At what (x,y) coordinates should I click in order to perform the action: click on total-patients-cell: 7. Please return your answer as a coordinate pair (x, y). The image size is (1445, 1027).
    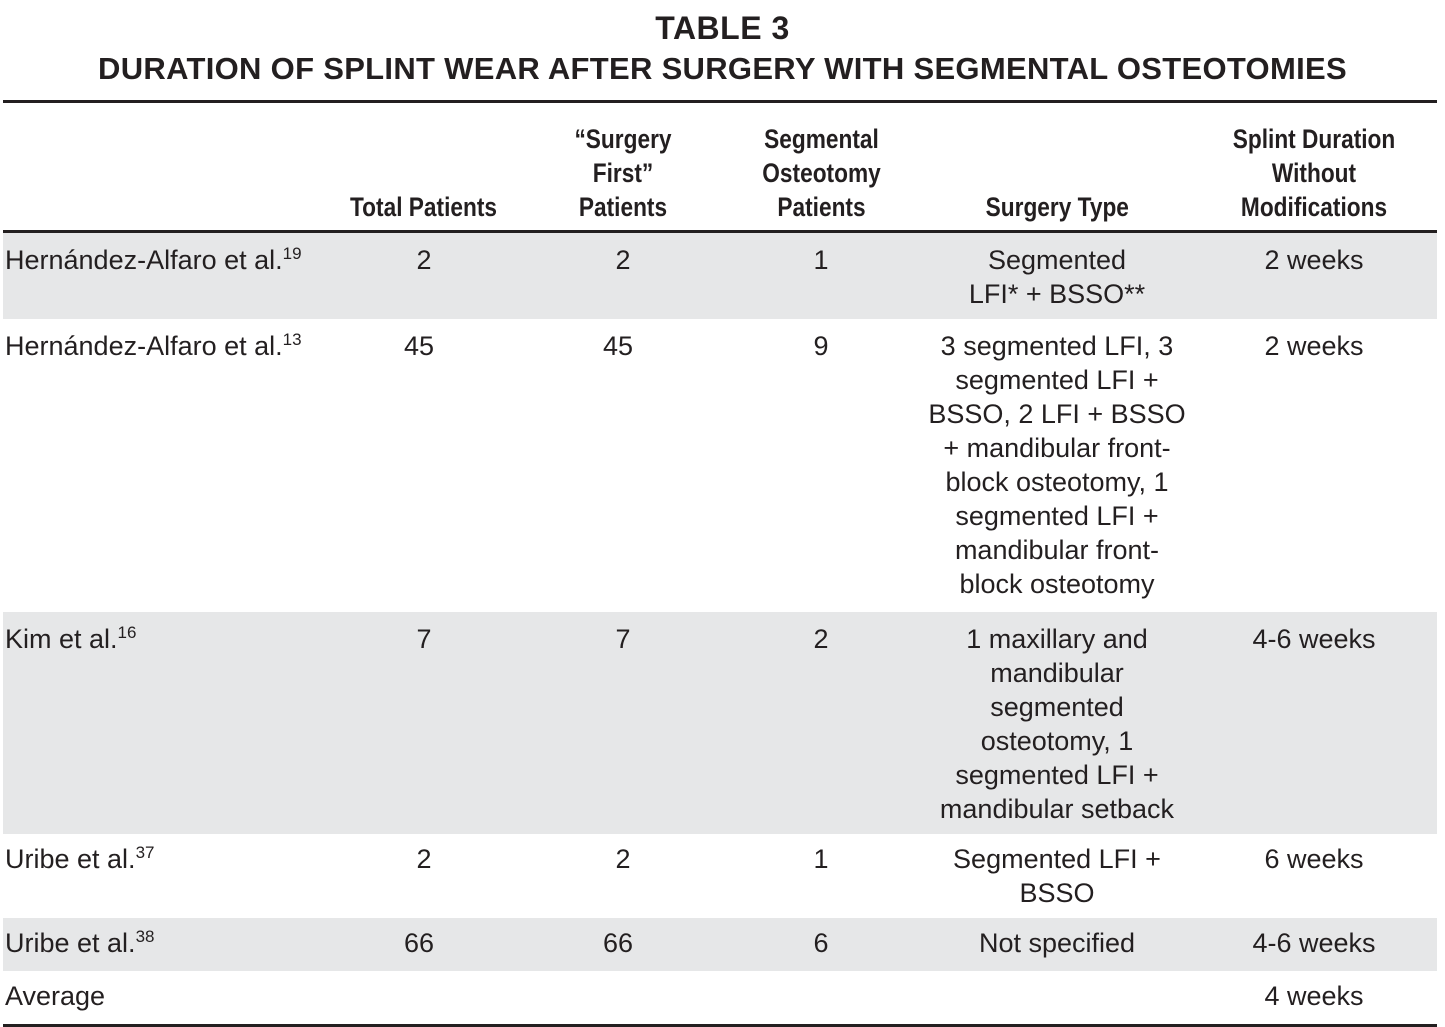
    Looking at the image, I should click on (424, 721).